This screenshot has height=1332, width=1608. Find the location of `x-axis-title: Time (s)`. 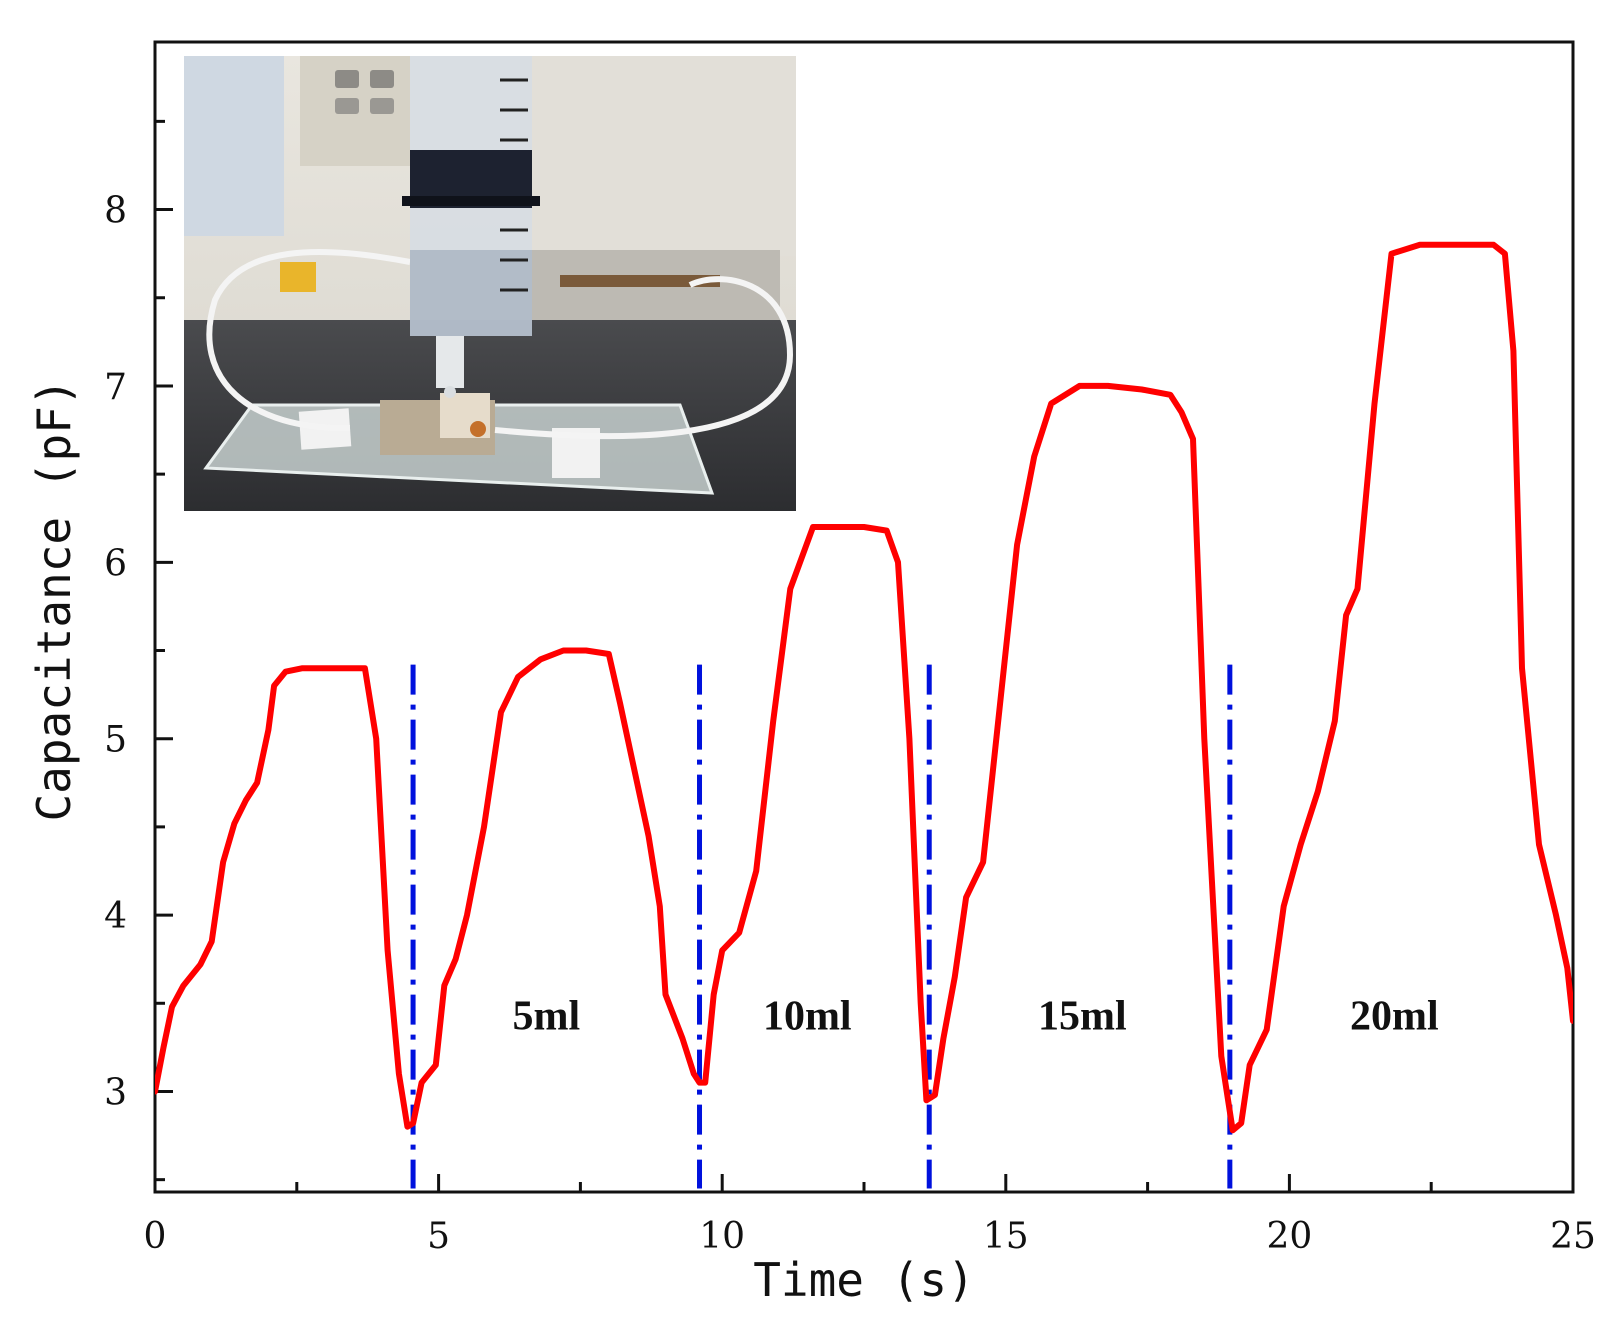

x-axis-title: Time (s) is located at coordinates (864, 1280).